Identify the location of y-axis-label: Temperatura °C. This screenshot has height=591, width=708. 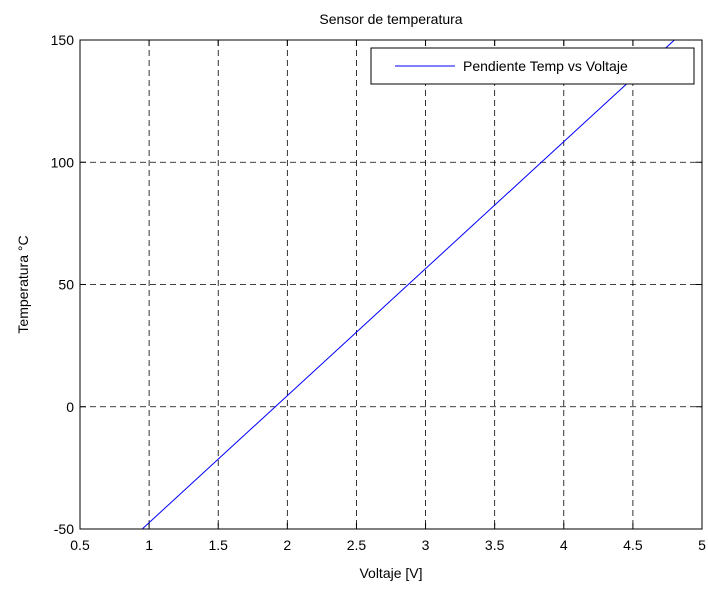
(23, 284).